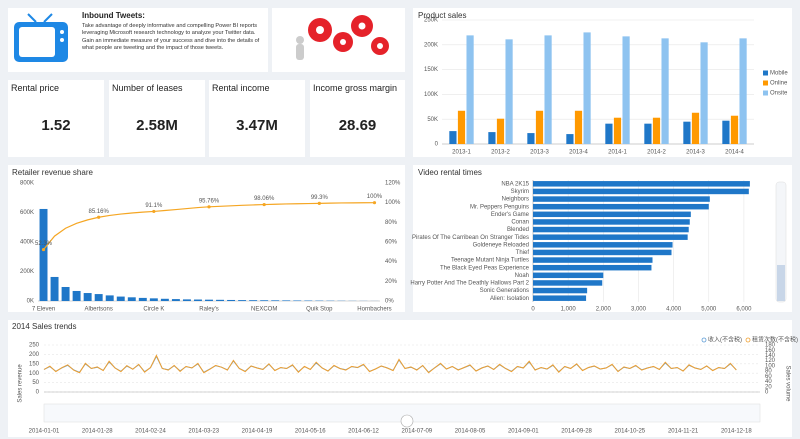 Image resolution: width=800 pixels, height=439 pixels. What do you see at coordinates (431, 70) in the screenshot?
I see `y-tick-label: 150K` at bounding box center [431, 70].